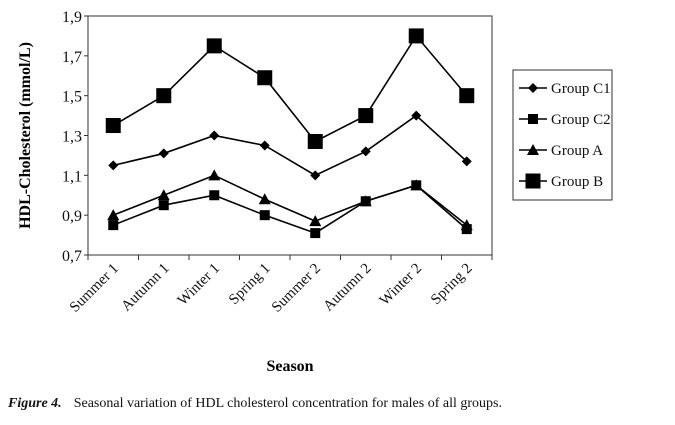 This screenshot has height=425, width=675. I want to click on y-tick-label: 1,5, so click(72, 97).